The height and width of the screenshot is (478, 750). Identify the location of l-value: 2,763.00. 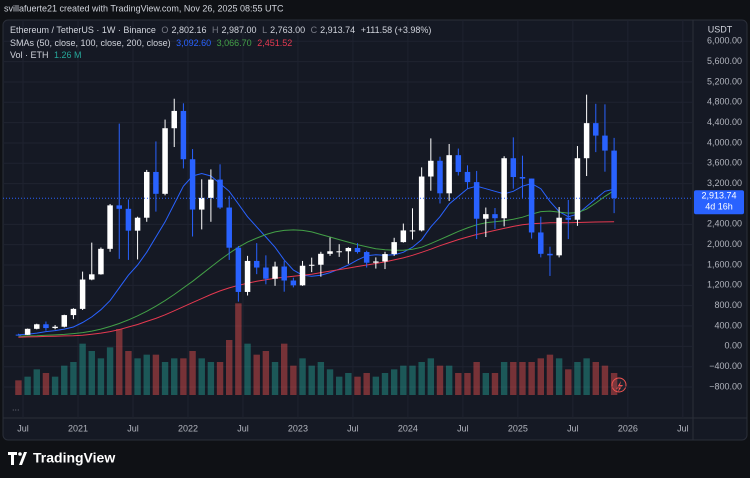
(288, 30).